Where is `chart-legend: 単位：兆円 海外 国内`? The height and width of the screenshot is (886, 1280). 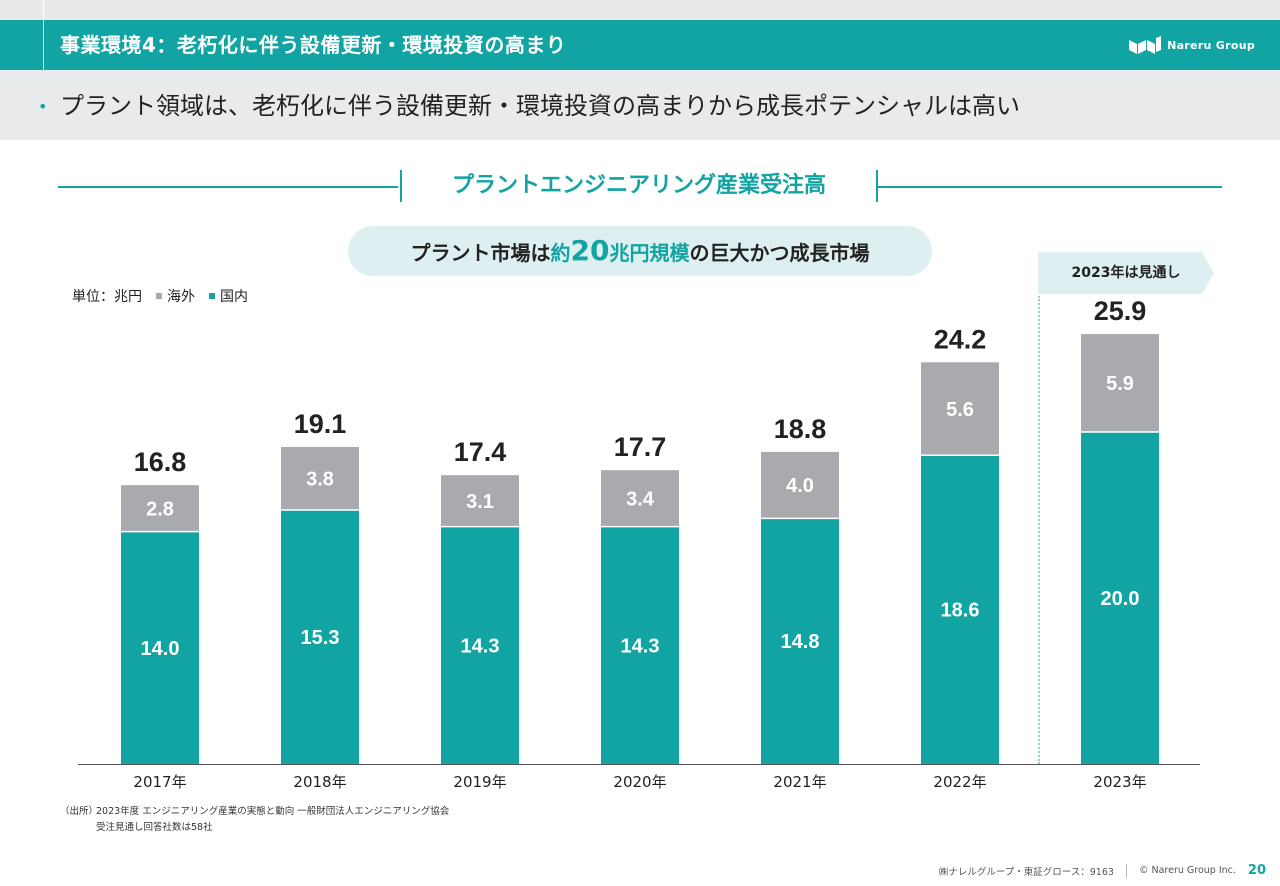
chart-legend: 単位：兆円 海外 国内 is located at coordinates (160, 296).